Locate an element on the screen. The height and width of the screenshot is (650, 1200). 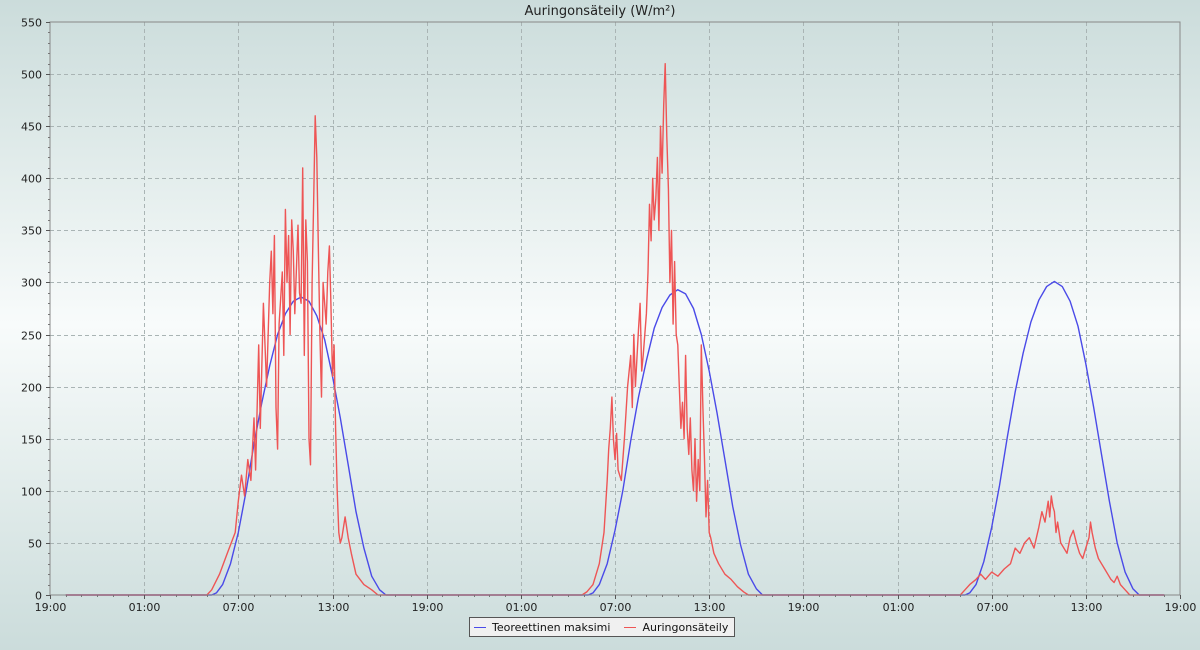
y-tick-label: 100 is located at coordinates (31, 492).